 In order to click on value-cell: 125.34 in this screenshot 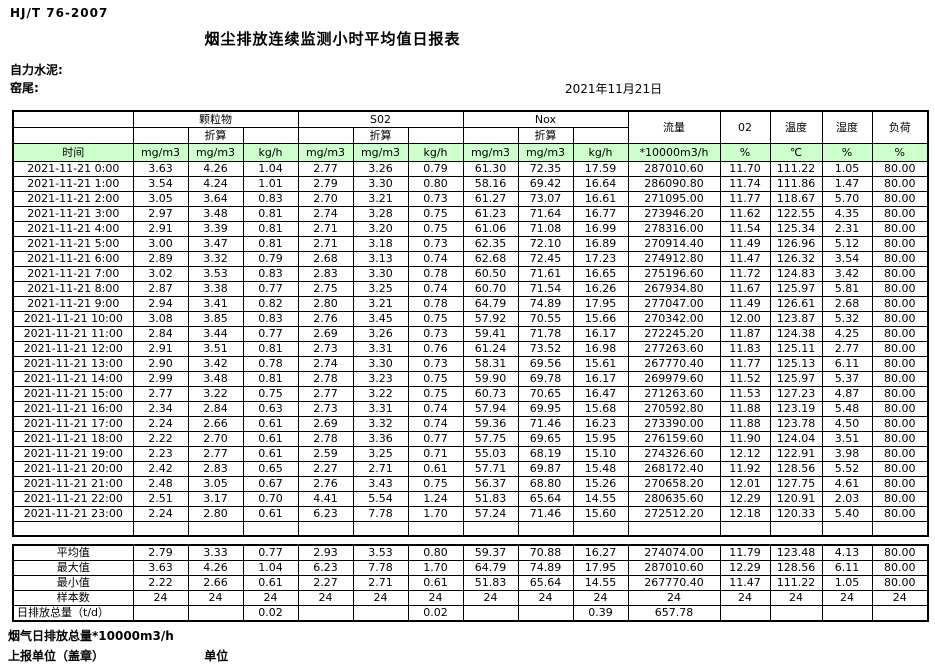, I will do `click(796, 229)`.